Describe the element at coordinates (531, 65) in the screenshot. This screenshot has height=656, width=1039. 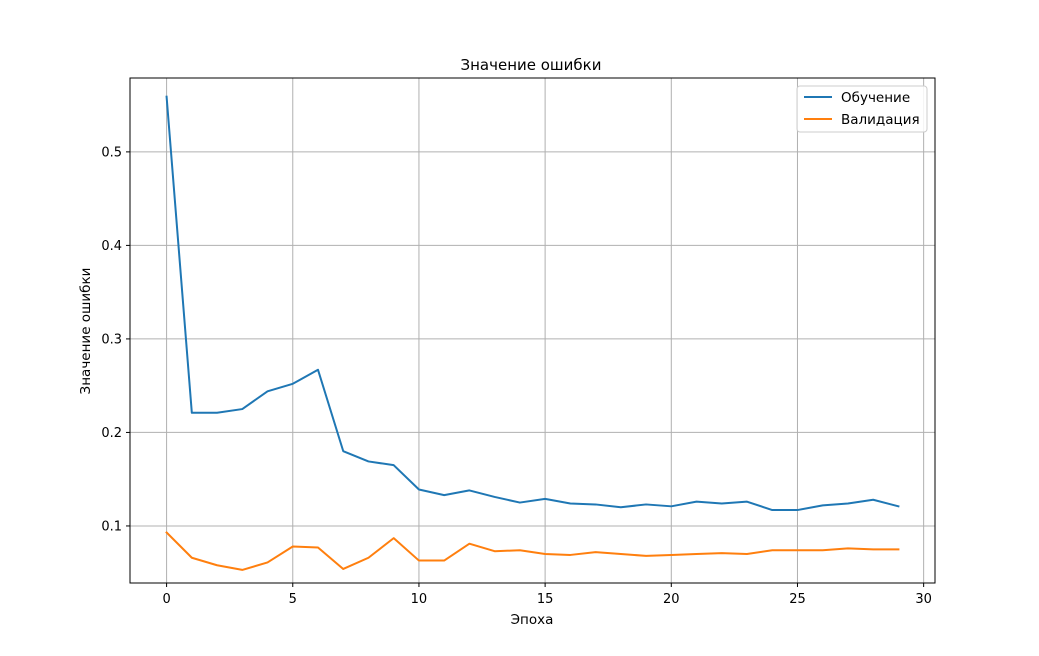
I see `chart-title: Значение ошибки` at that location.